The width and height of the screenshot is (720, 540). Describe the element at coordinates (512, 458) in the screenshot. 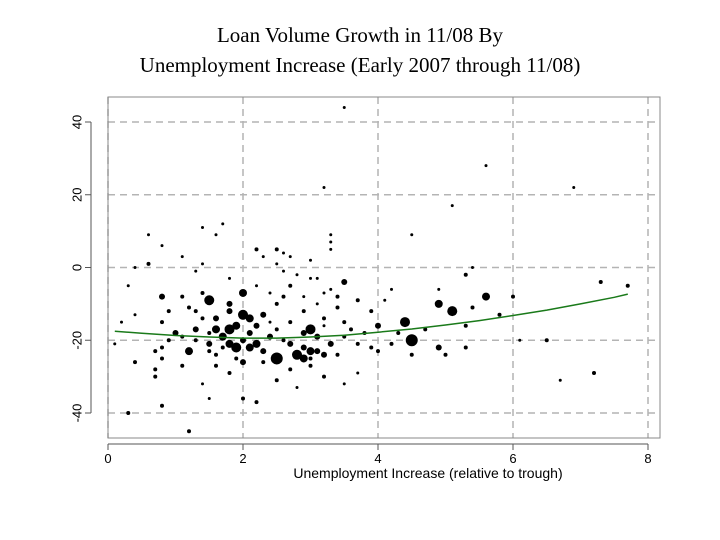

I see `x-tick-label: 6` at that location.